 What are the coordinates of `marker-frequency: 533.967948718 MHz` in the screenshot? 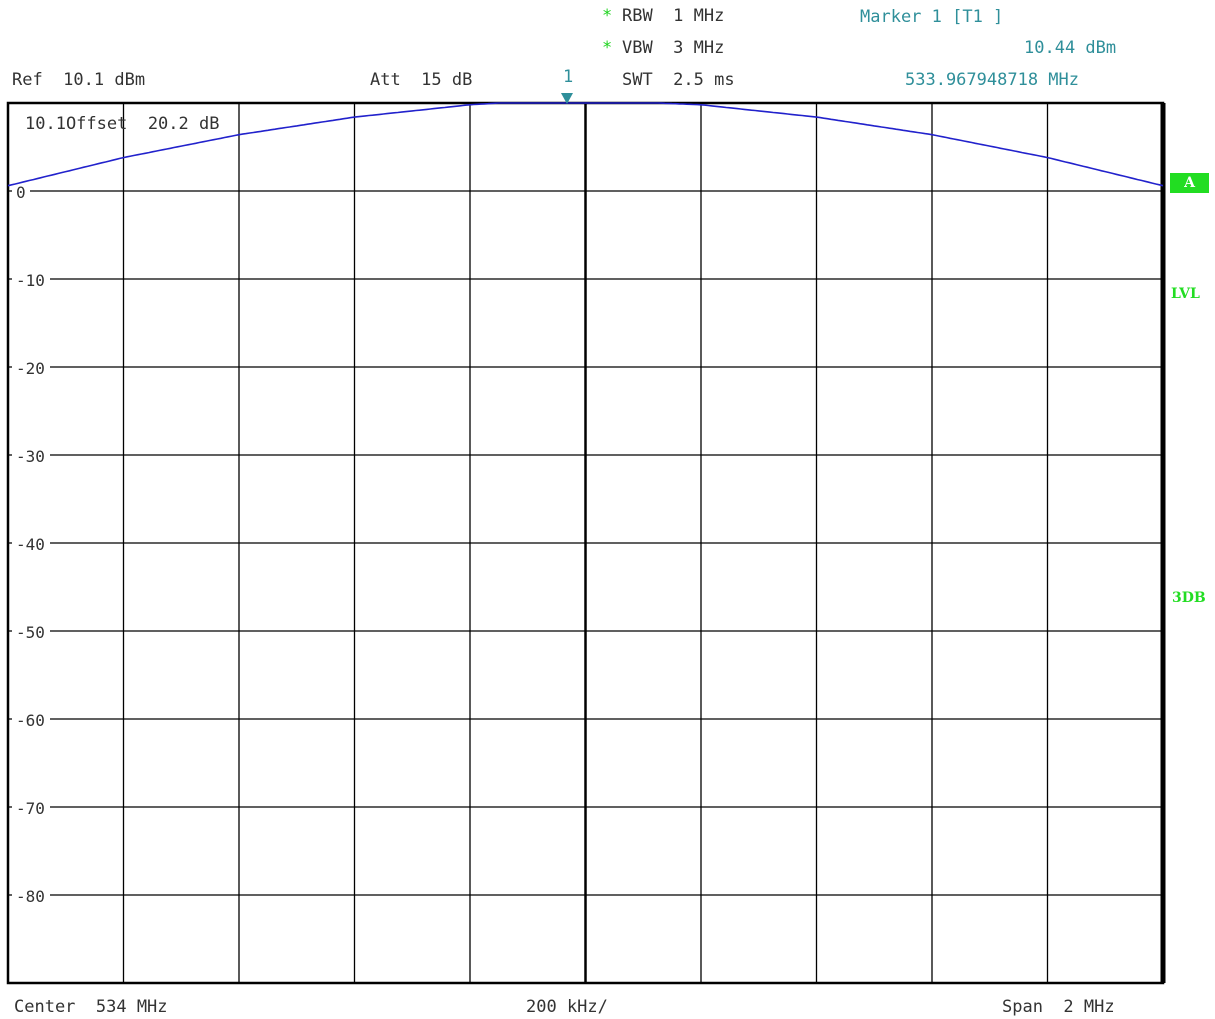 It's located at (992, 80).